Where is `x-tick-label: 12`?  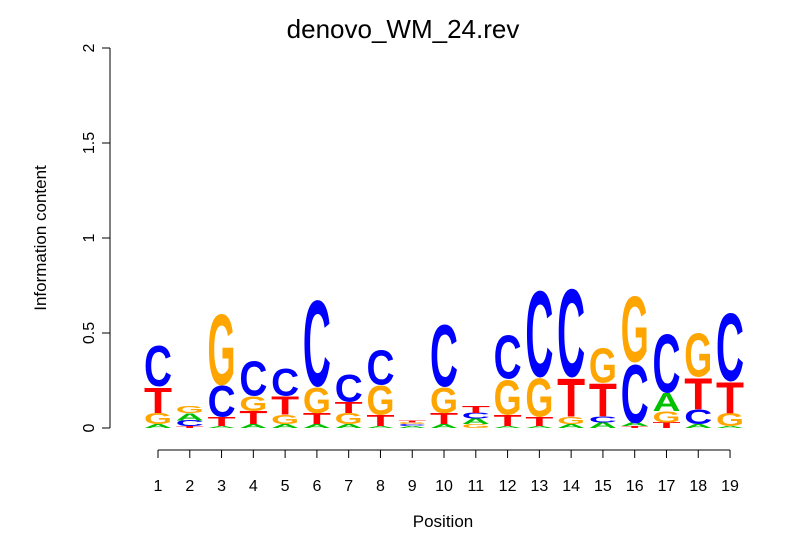
x-tick-label: 12 is located at coordinates (508, 486).